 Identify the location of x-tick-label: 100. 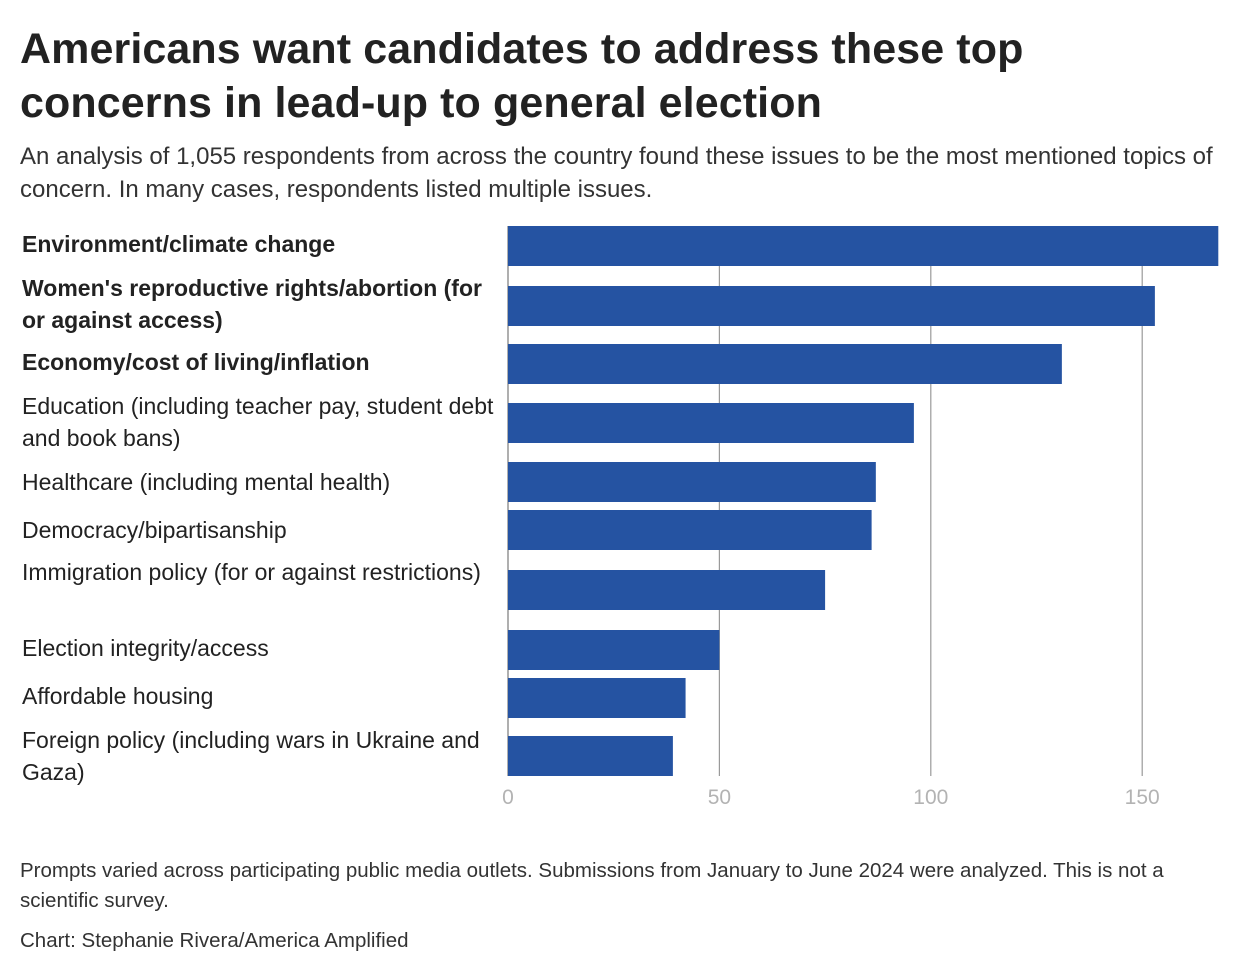
(930, 797).